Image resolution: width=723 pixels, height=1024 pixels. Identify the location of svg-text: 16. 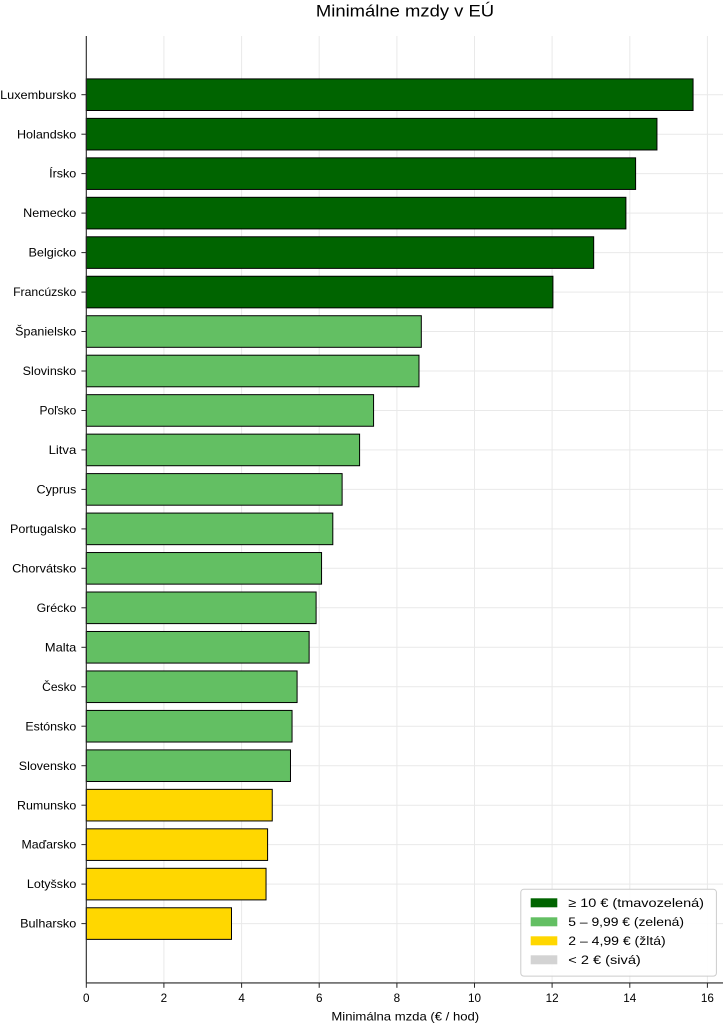
(707, 998).